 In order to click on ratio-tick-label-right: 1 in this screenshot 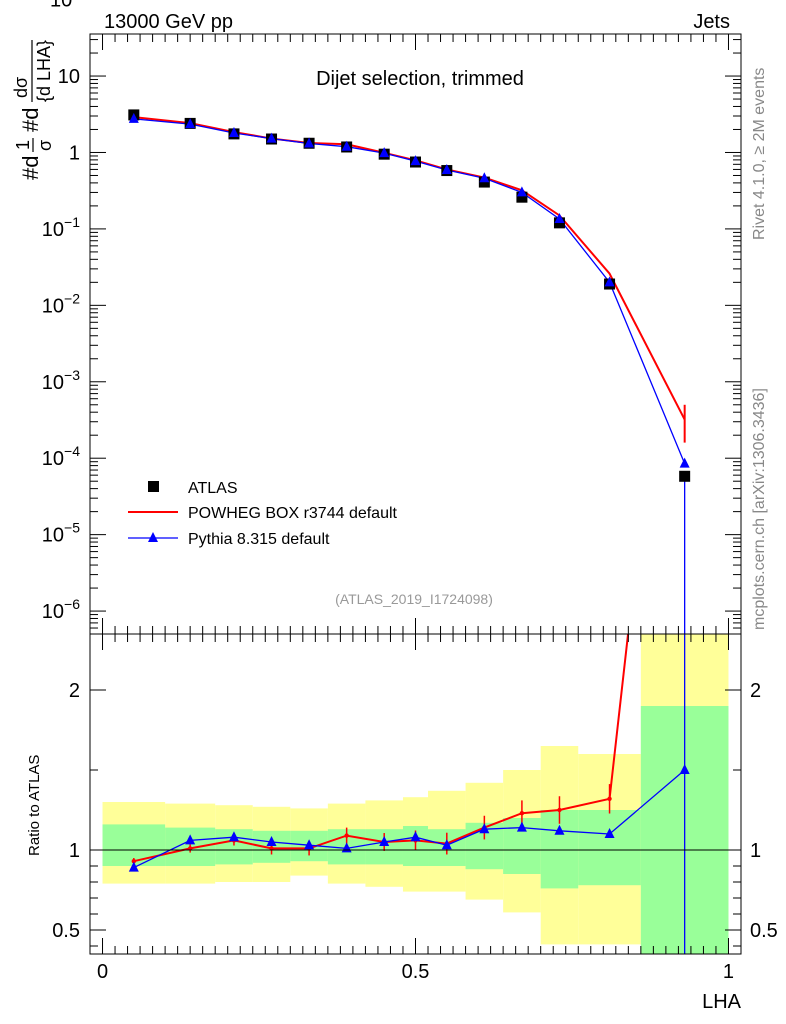, I will do `click(755, 851)`.